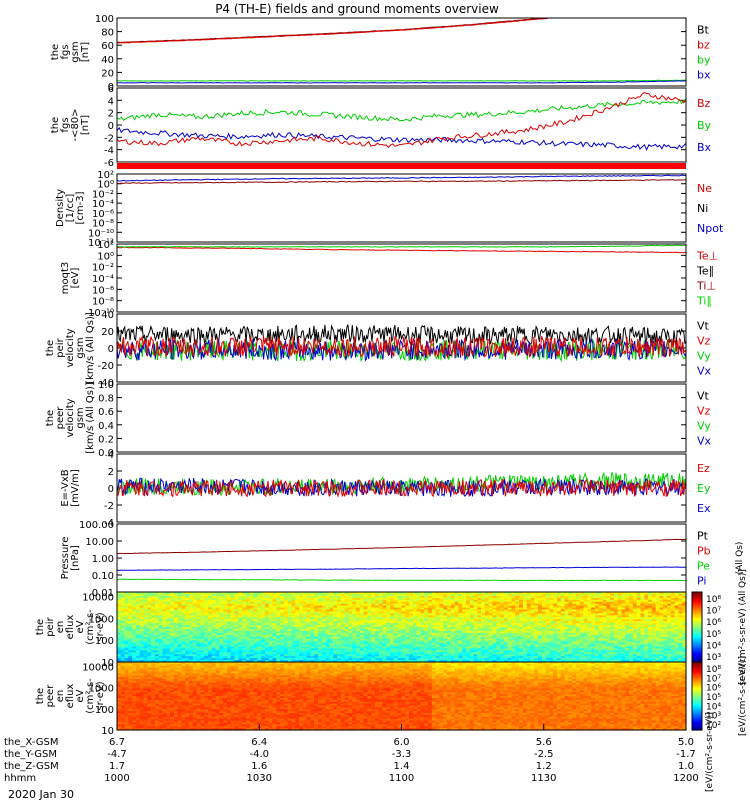  I want to click on legend-ey: Ey, so click(704, 488).